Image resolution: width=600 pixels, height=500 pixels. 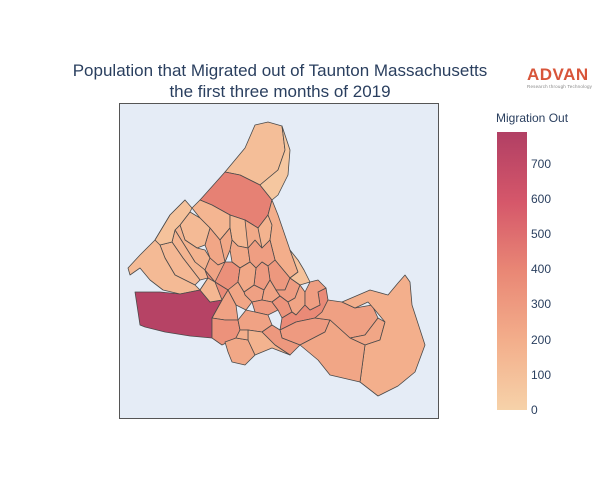 I want to click on colorbar-gradient, so click(x=512, y=271).